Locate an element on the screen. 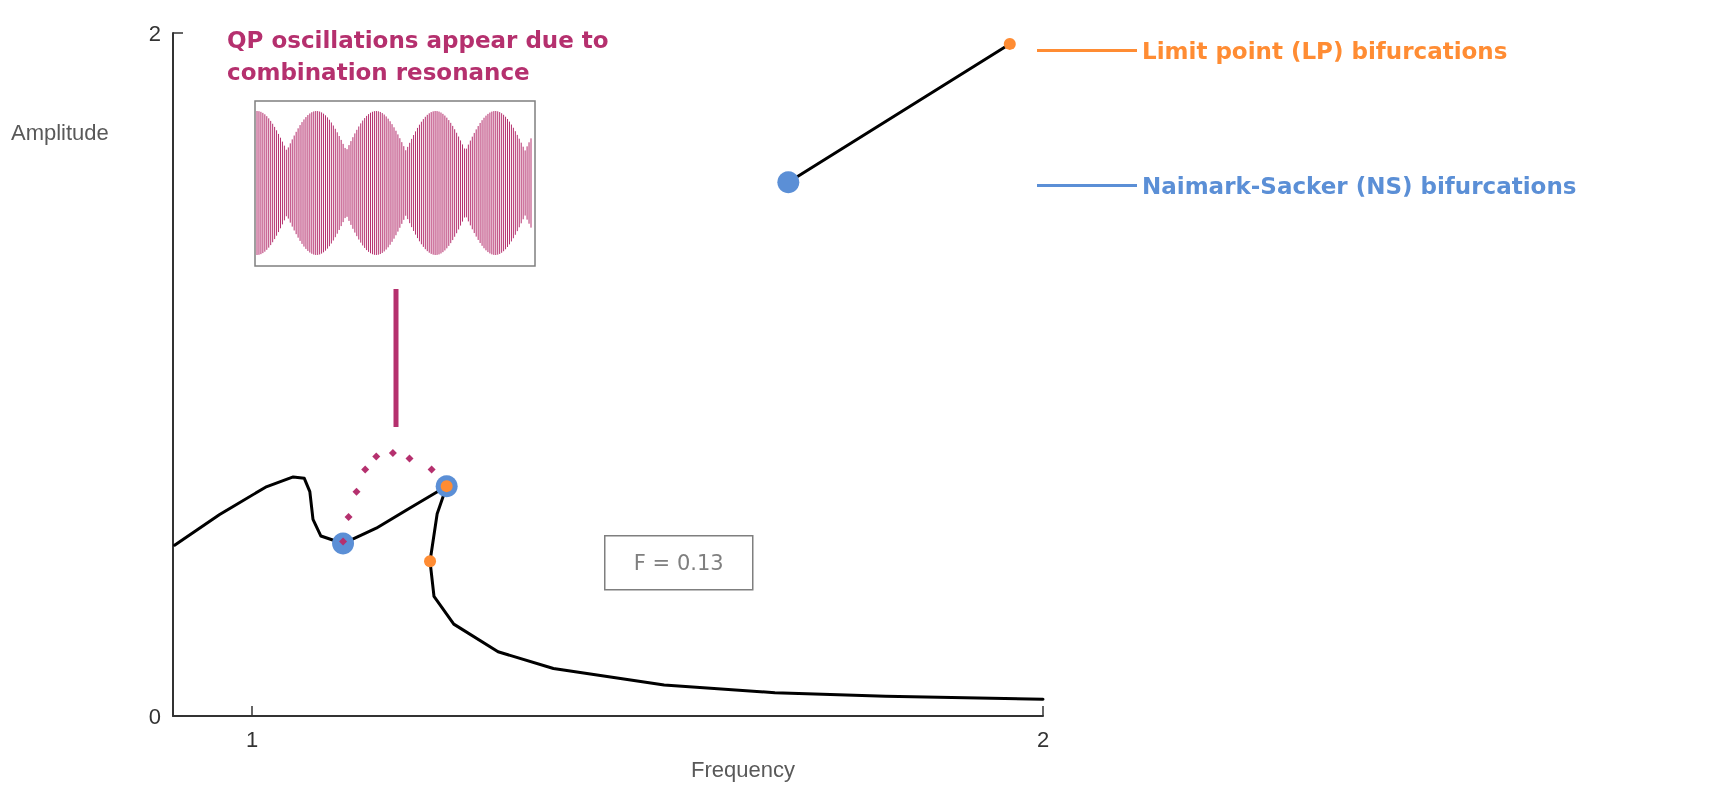 This screenshot has height=796, width=1735. y-axis-title: Amplitude is located at coordinates (60, 132).